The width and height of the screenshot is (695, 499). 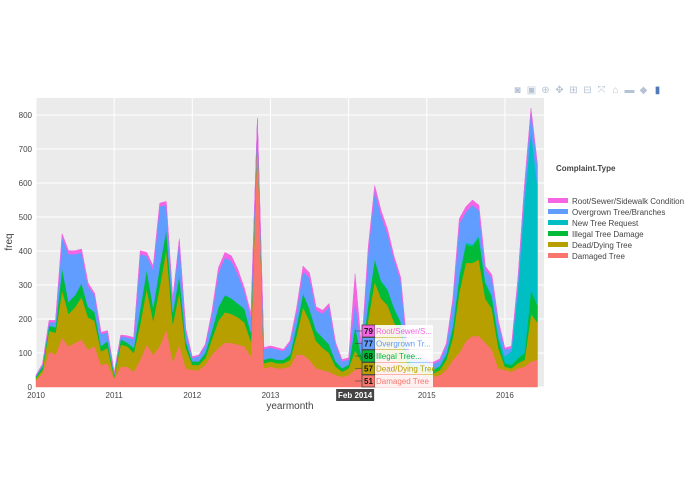 What do you see at coordinates (605, 223) in the screenshot?
I see `legend-label-new-tree-request: New Tree Request` at bounding box center [605, 223].